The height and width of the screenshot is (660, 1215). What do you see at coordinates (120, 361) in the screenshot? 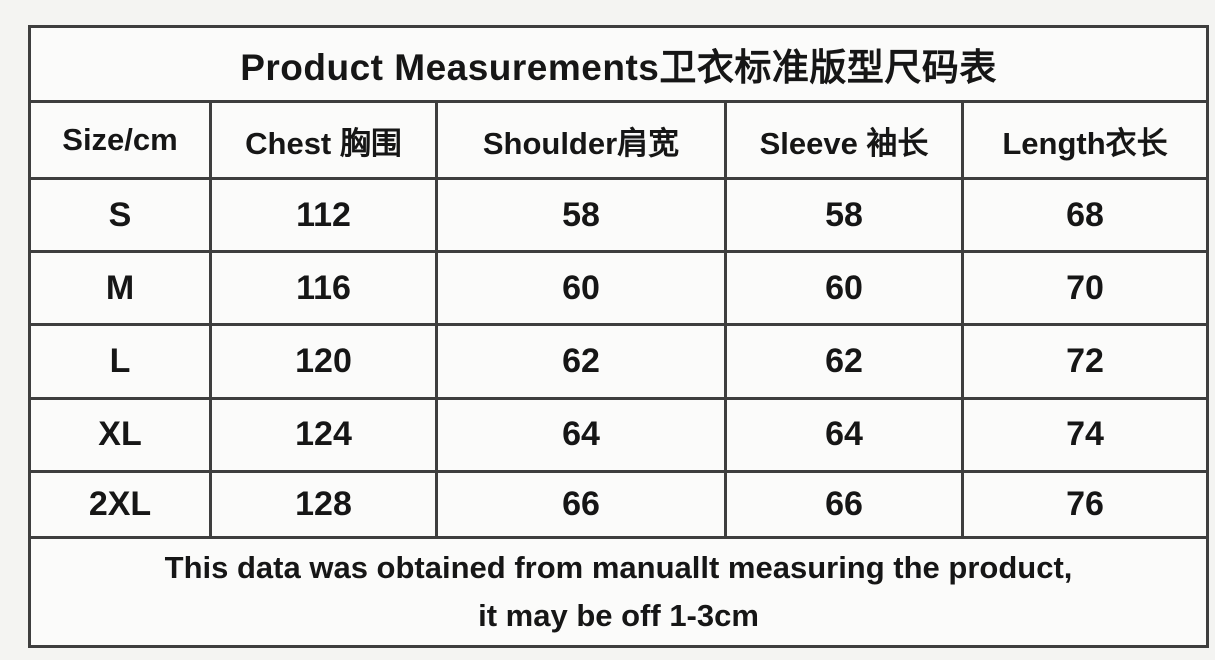
I see `cell-size: L` at bounding box center [120, 361].